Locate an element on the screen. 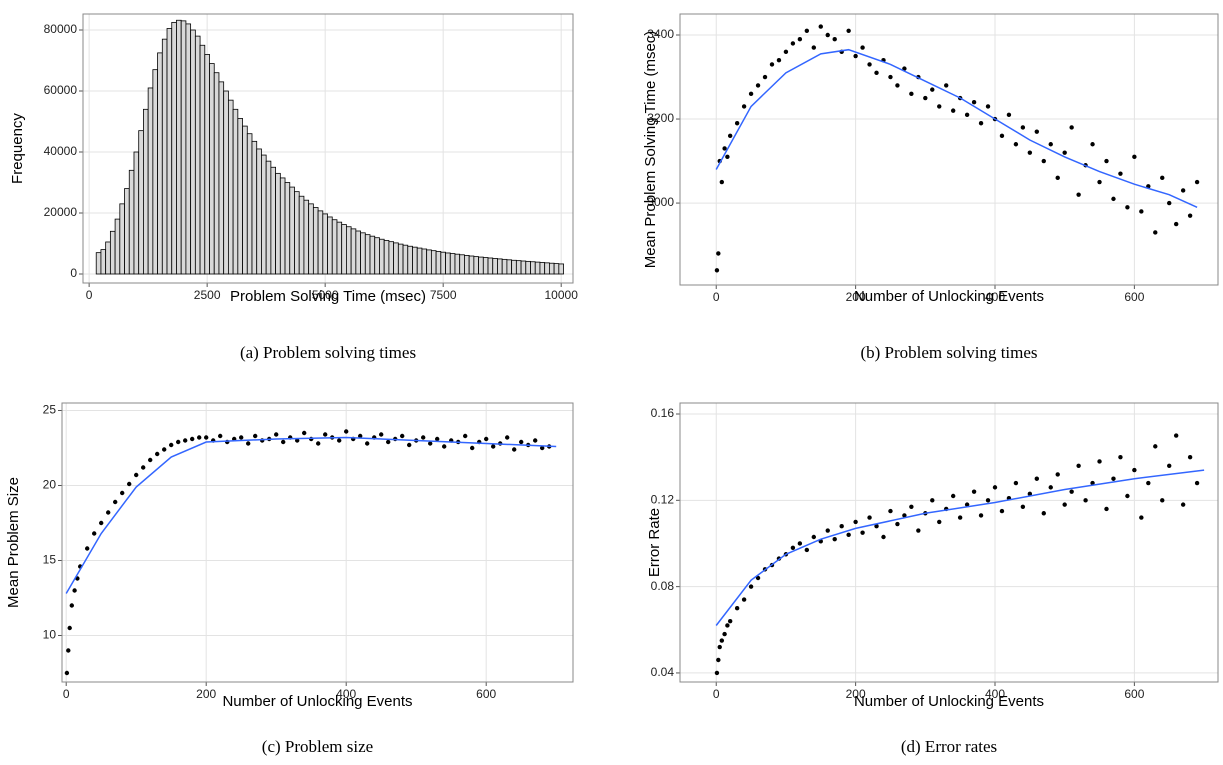 Image resolution: width=1223 pixels, height=765 pixels. y-tick-label: 25 is located at coordinates (50, 410).